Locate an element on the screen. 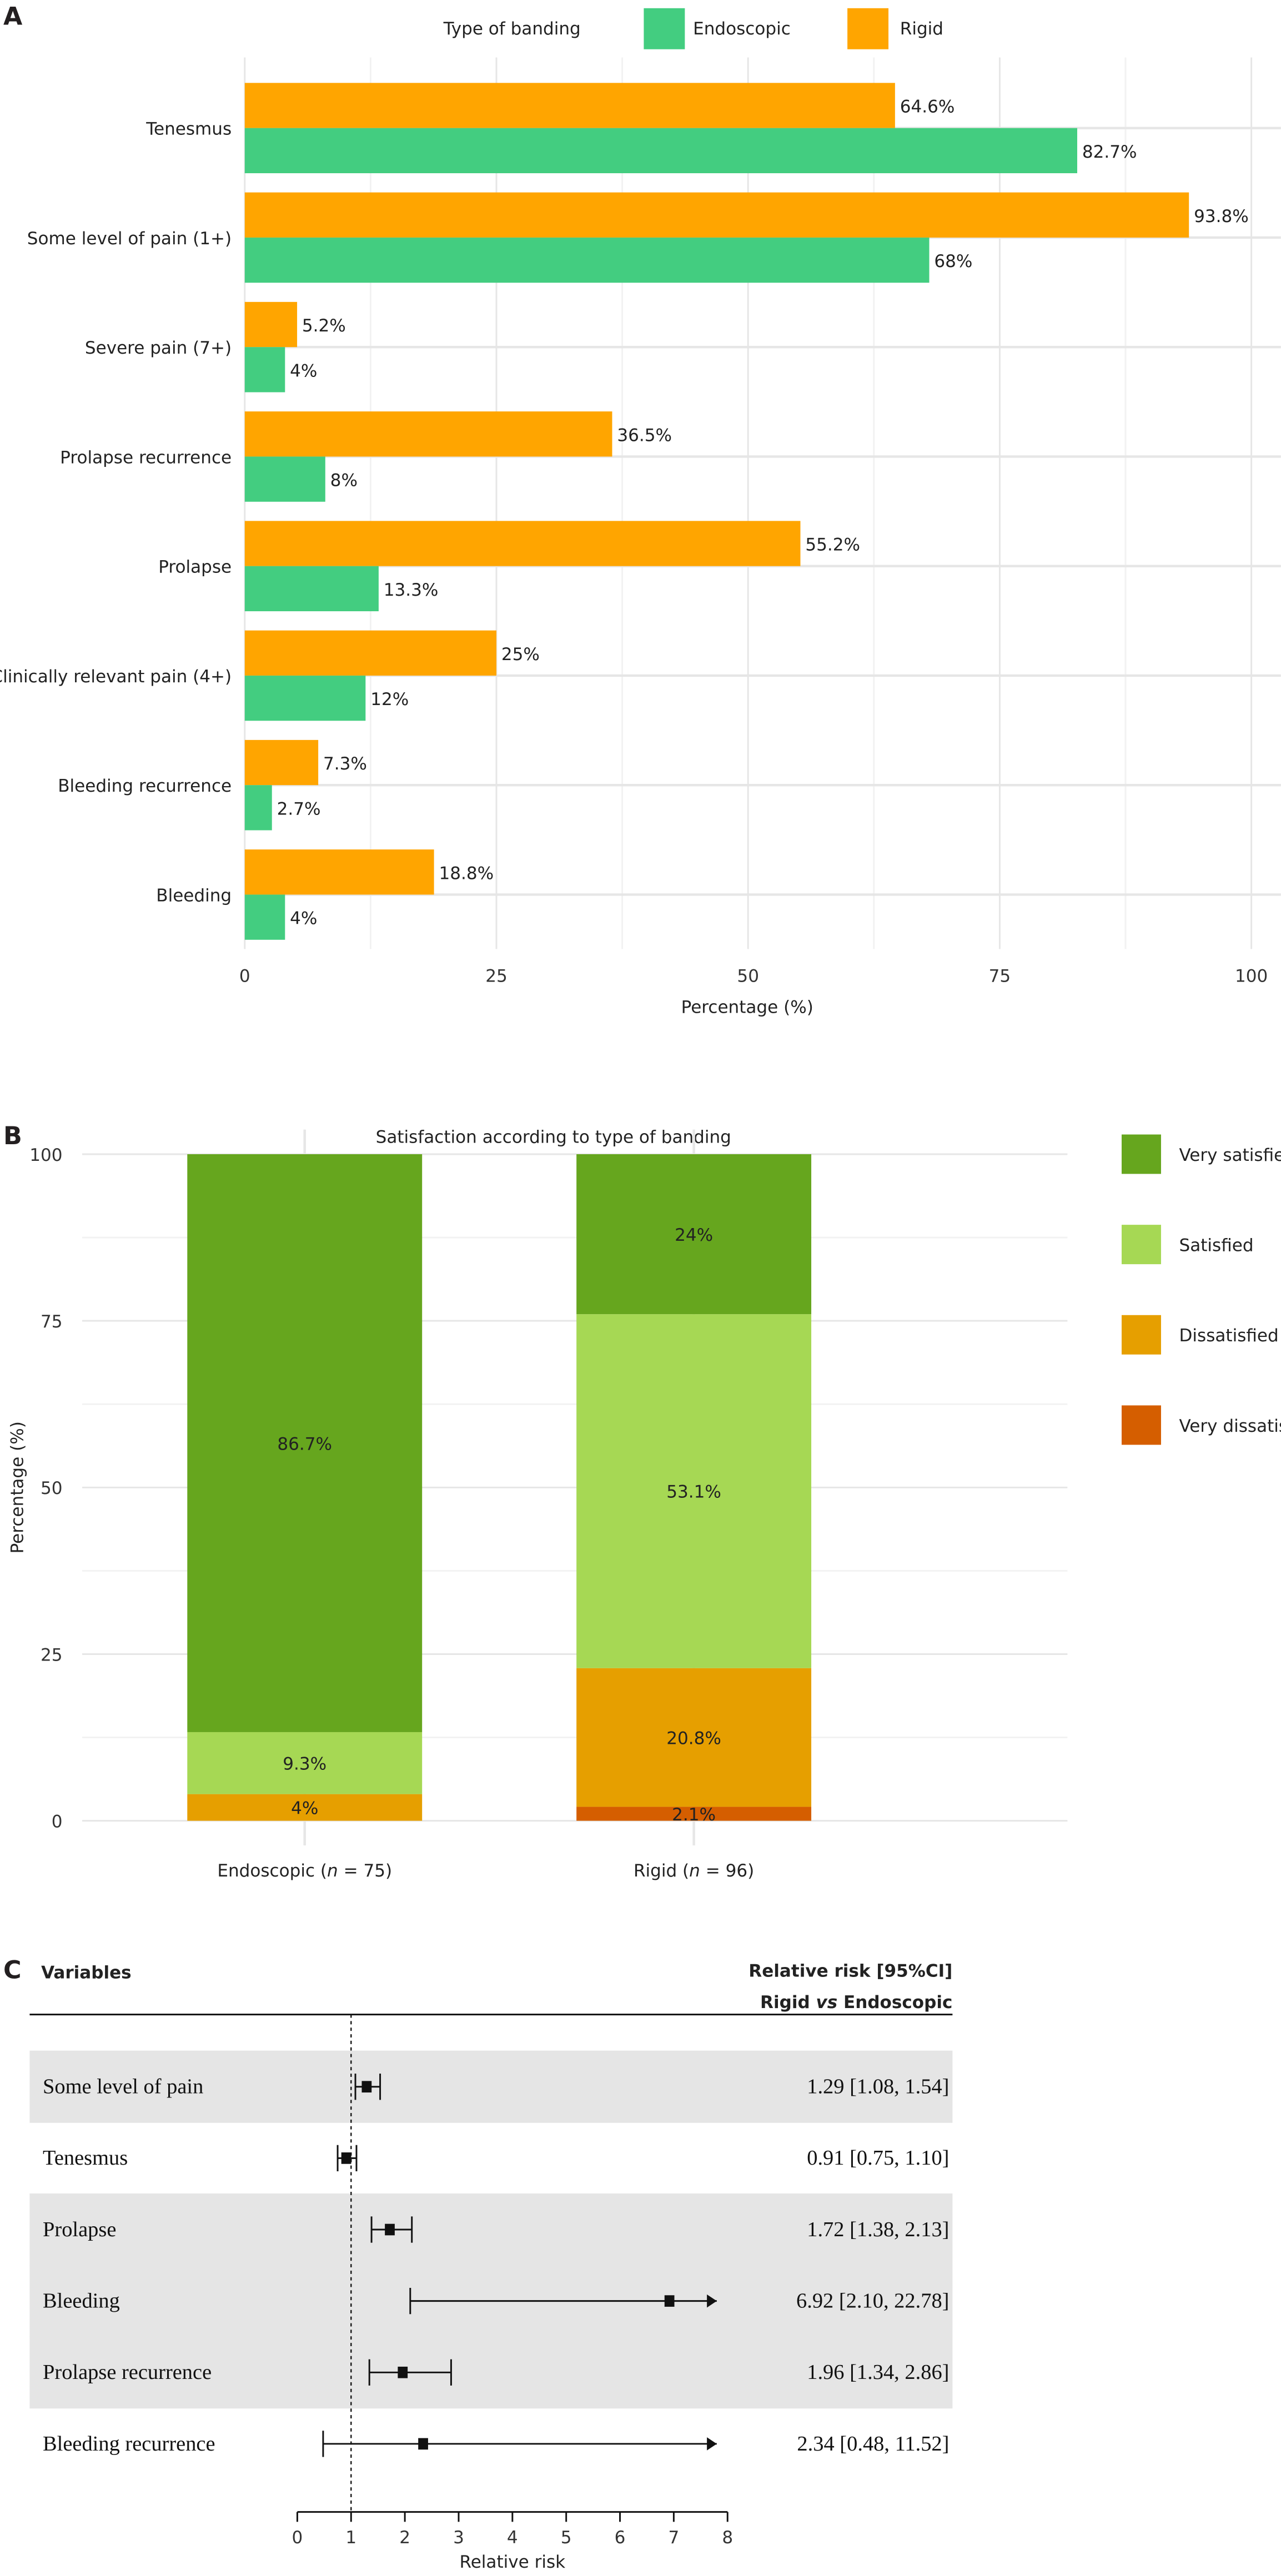  category-label: Clinically relevant pain (4+) is located at coordinates (116, 677).